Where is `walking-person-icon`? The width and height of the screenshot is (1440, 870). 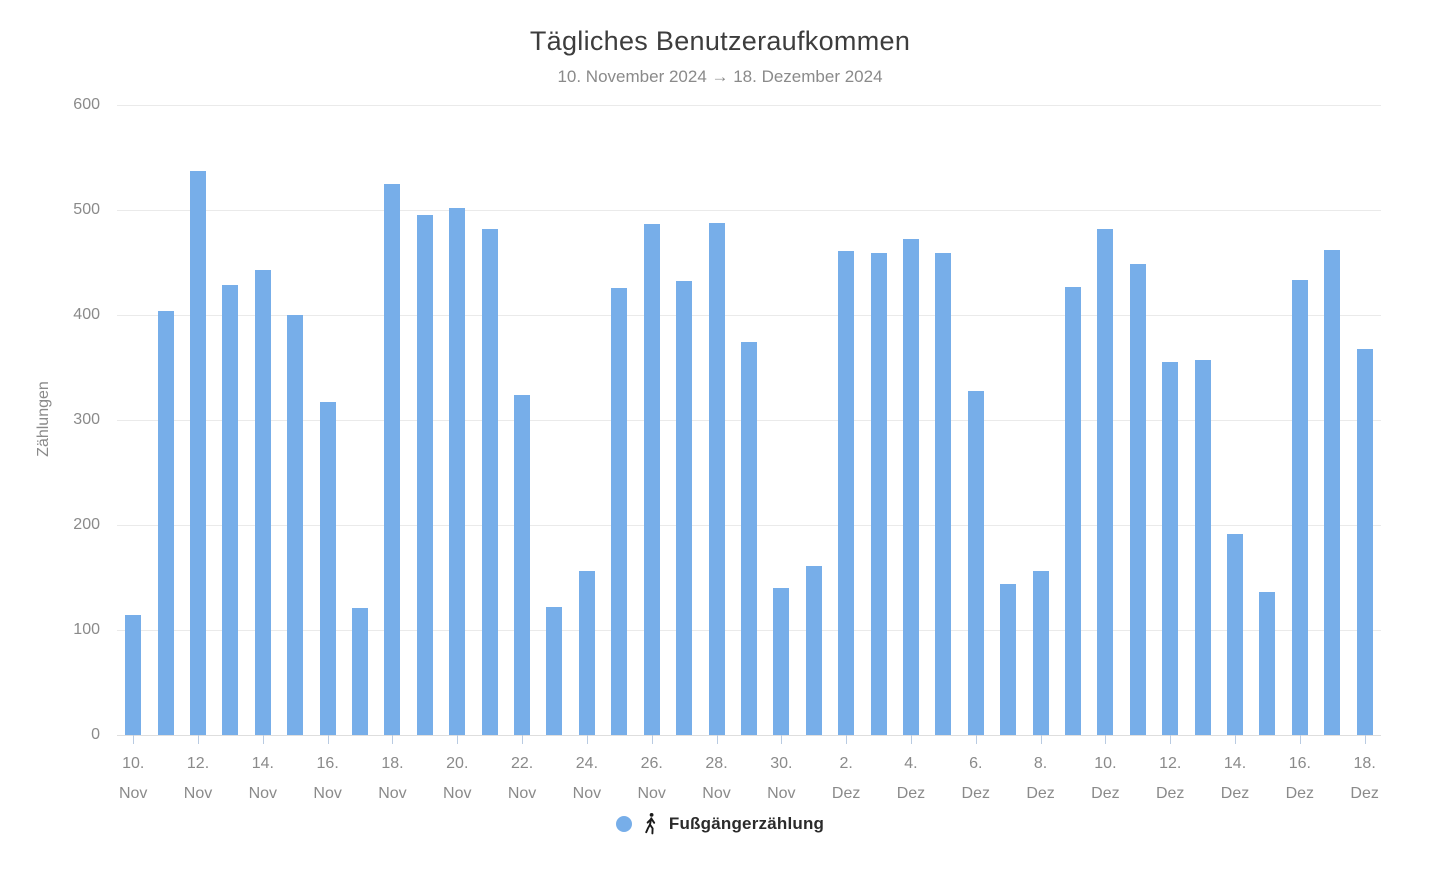 walking-person-icon is located at coordinates (650, 823).